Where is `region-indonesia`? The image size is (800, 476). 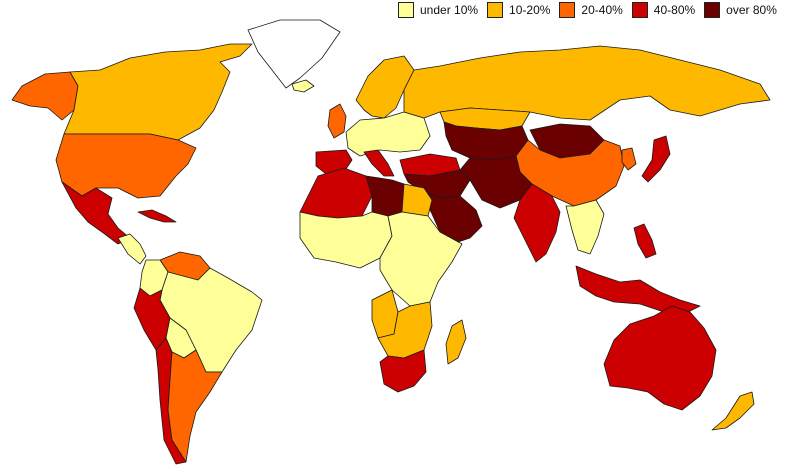 region-indonesia is located at coordinates (638, 289).